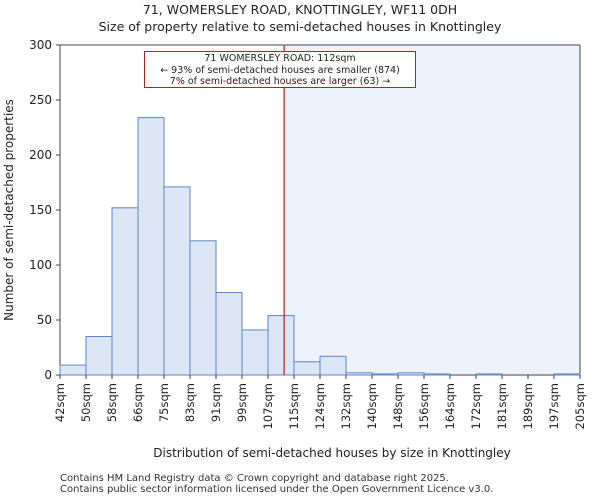 This screenshot has width=600, height=500. I want to click on x-tick-label-99sqm: 99sqm, so click(242, 402).